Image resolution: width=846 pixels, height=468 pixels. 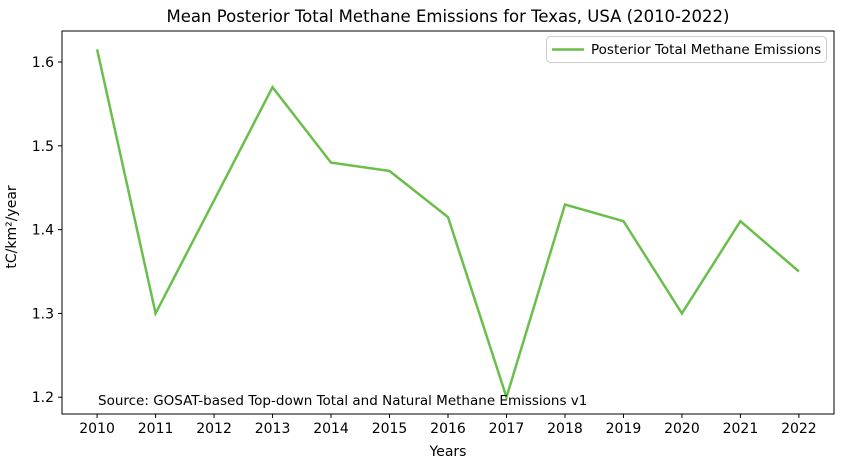 I want to click on x-tick-label: 2019, so click(x=624, y=429).